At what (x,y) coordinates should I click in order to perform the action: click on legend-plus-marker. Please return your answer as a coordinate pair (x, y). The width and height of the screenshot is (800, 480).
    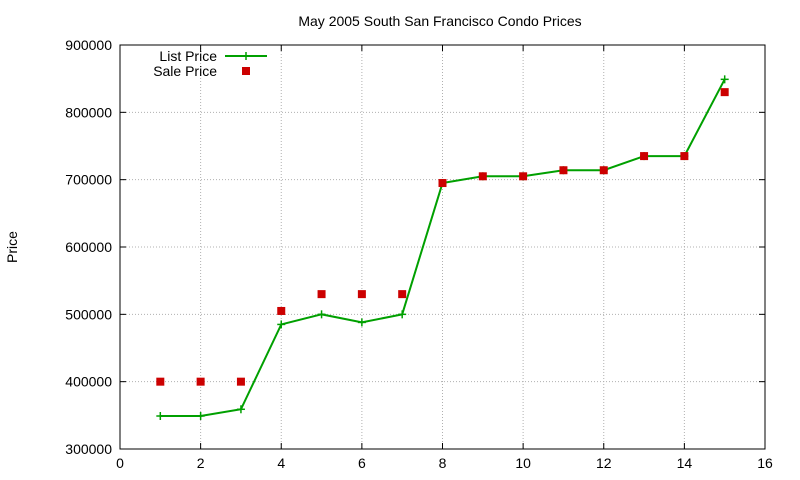
    Looking at the image, I should click on (246, 56).